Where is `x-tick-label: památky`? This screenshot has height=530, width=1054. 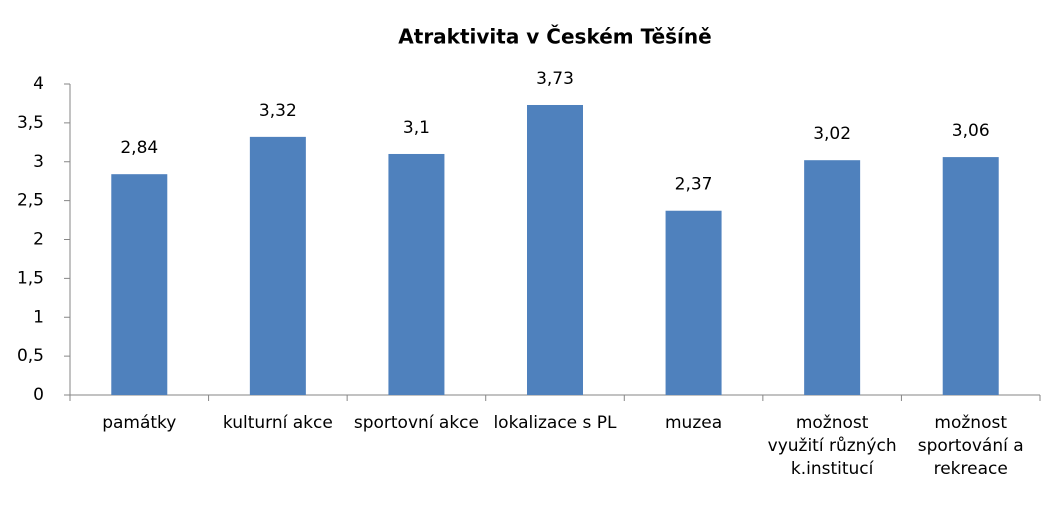 x-tick-label: památky is located at coordinates (139, 423).